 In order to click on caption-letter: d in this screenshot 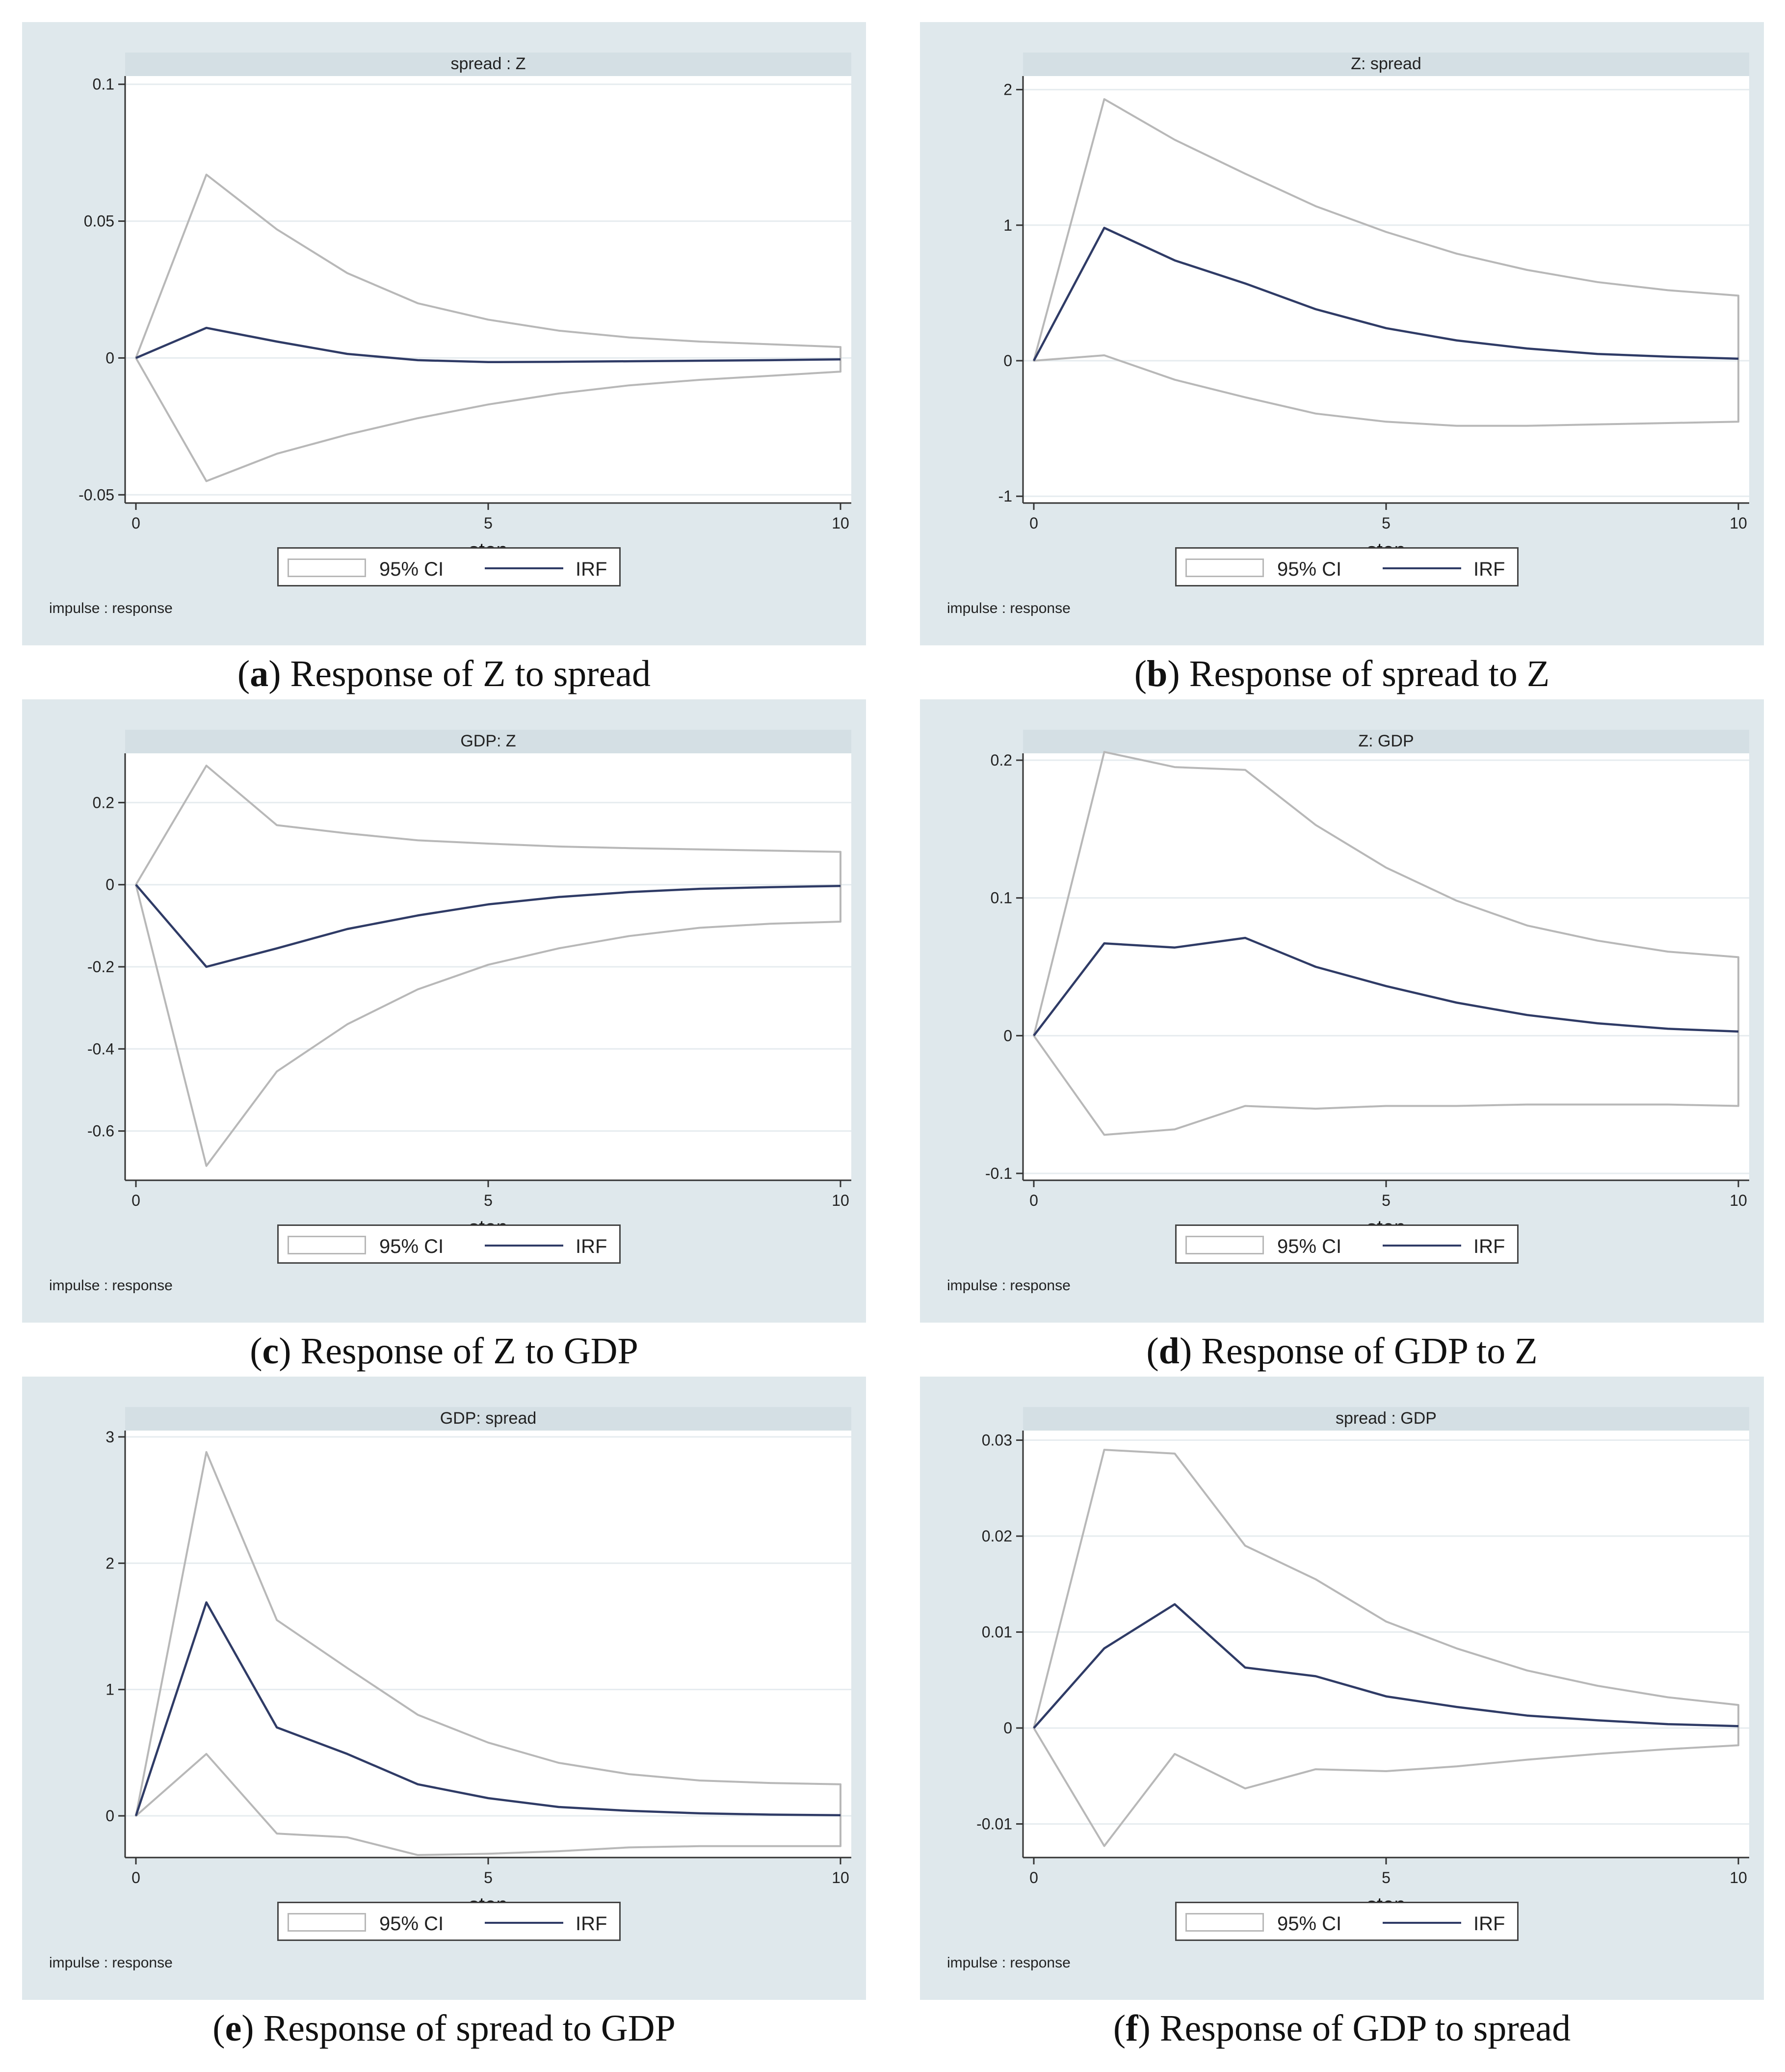, I will do `click(1169, 1351)`.